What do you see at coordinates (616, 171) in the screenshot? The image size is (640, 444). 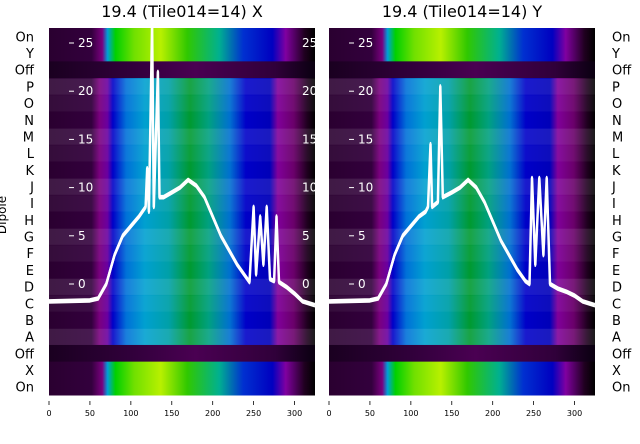 I see `row-label: K` at bounding box center [616, 171].